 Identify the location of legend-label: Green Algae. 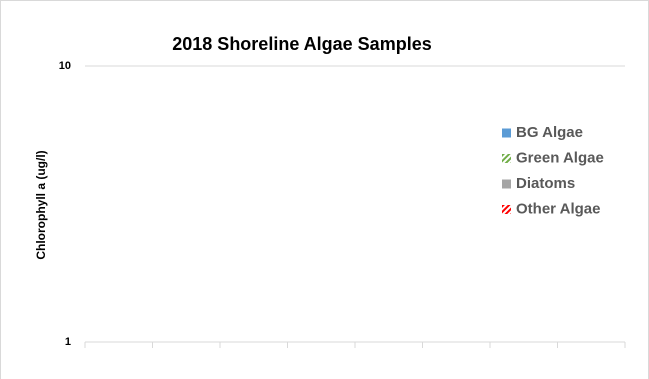
(560, 157).